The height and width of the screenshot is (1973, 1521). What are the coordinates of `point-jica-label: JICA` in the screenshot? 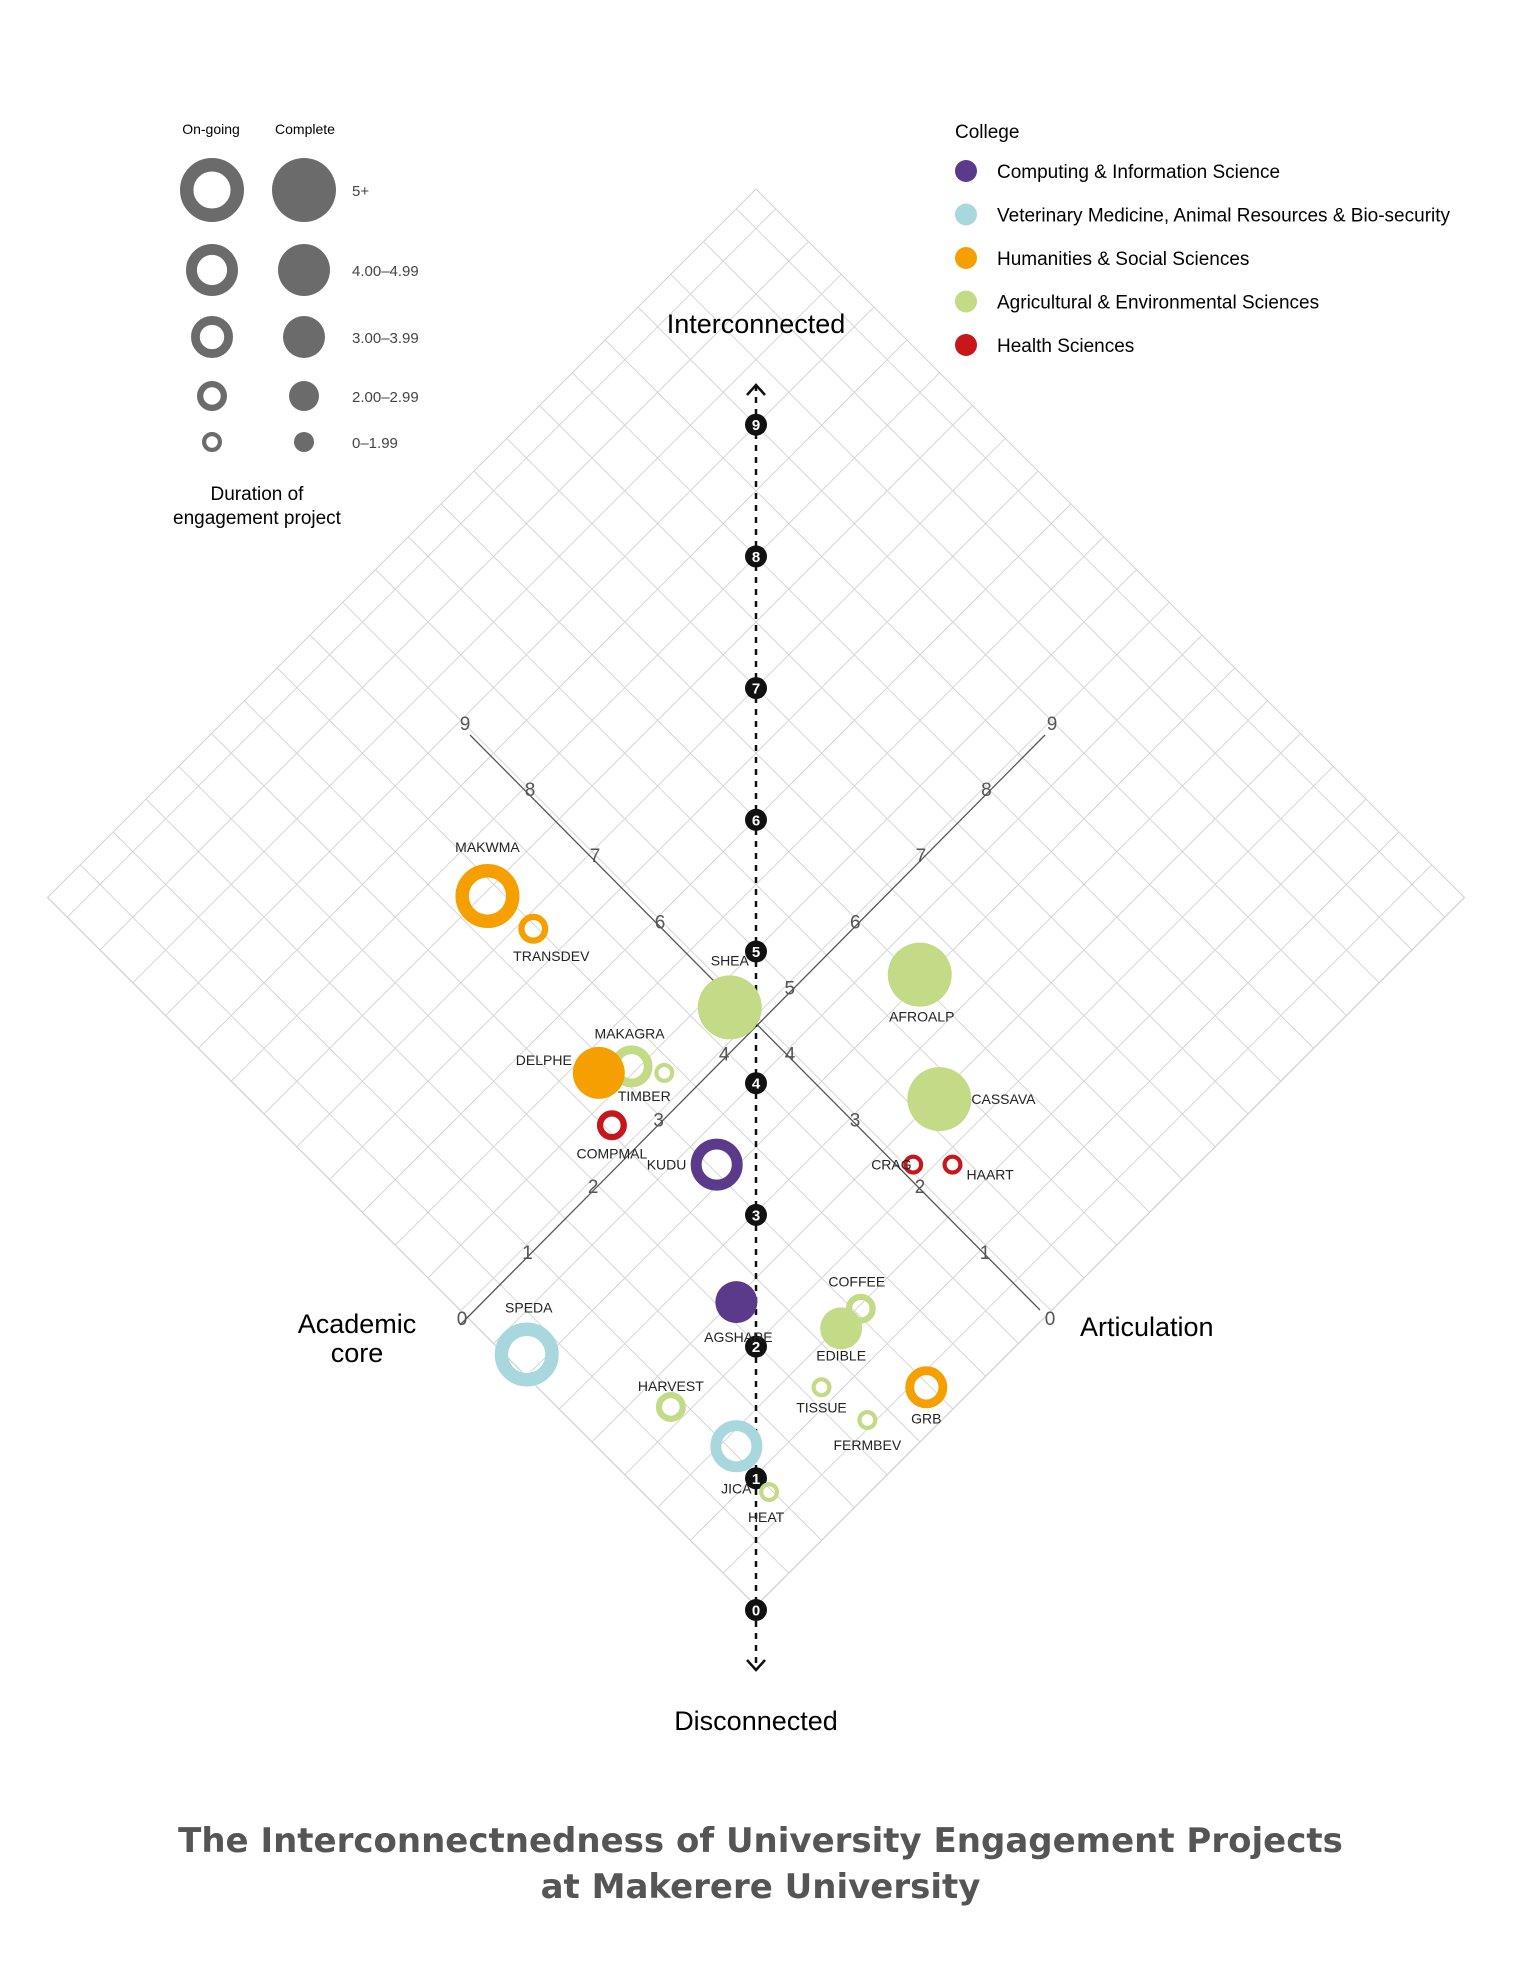 It's located at (736, 1488).